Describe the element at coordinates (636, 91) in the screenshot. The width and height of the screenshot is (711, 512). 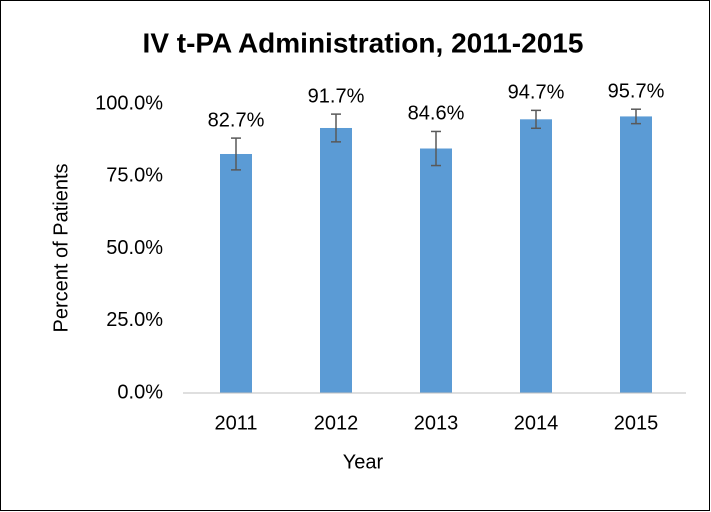
I see `data-label: 95.7%` at that location.